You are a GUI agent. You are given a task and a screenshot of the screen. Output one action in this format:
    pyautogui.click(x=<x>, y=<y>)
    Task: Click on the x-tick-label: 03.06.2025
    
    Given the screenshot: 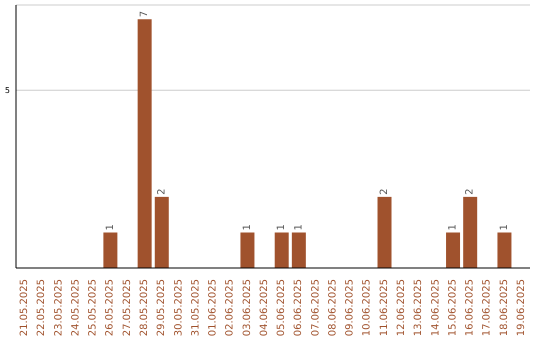 What is the action you would take?
    pyautogui.click(x=247, y=307)
    